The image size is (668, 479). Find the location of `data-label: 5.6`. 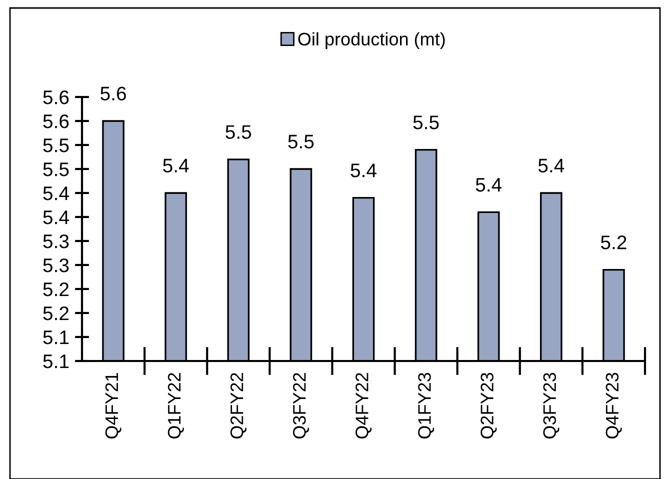

data-label: 5.6 is located at coordinates (113, 93).